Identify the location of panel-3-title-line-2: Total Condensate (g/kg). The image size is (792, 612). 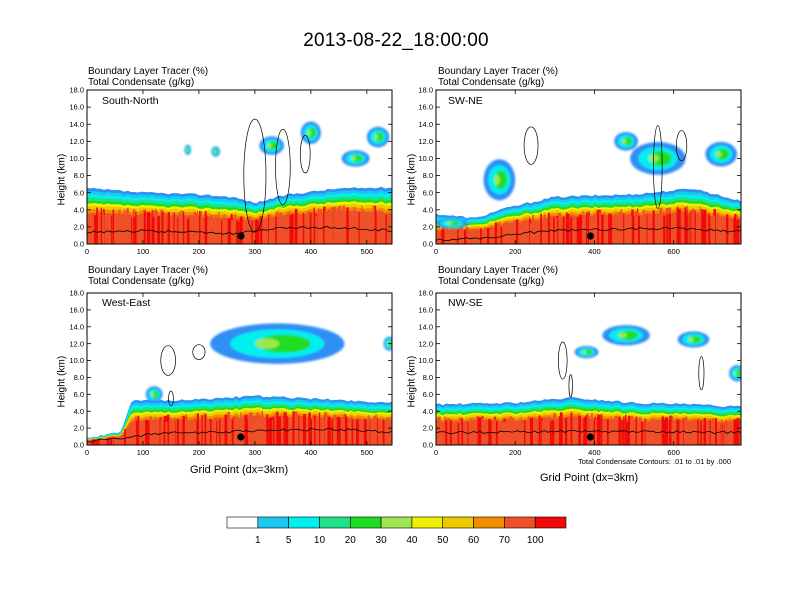
(141, 281).